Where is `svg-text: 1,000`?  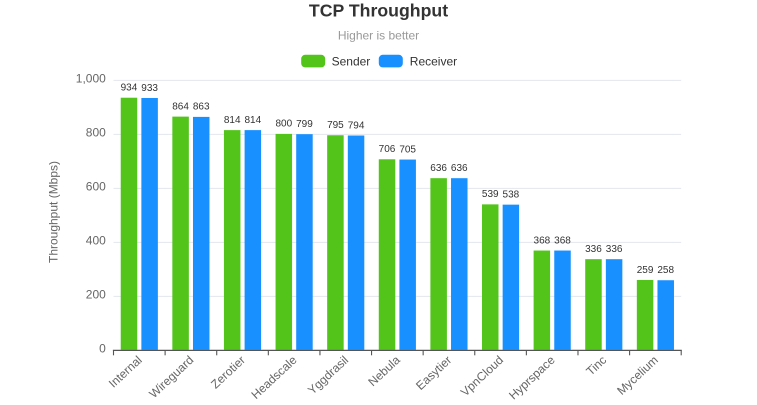
svg-text: 1,000 is located at coordinates (91, 79).